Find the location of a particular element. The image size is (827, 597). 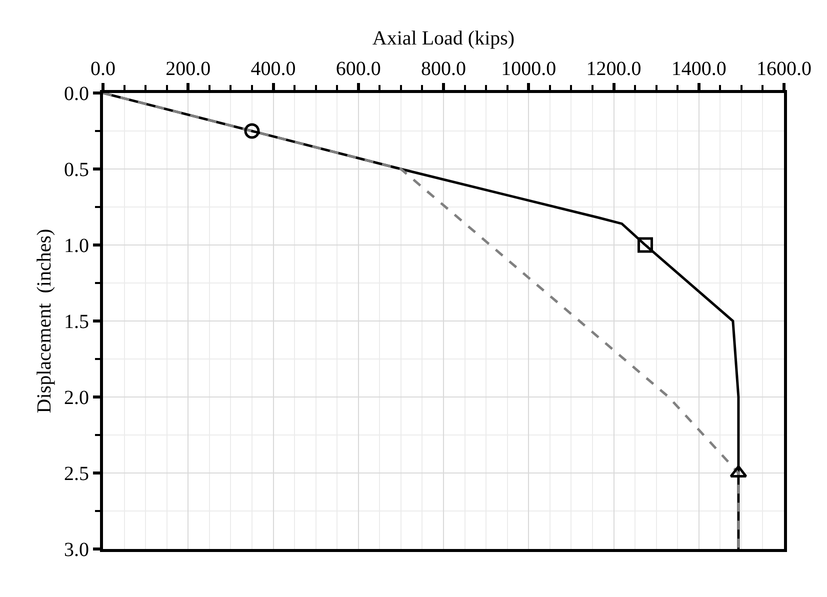

y-axis-title: Displacement (inches) is located at coordinates (45, 321).